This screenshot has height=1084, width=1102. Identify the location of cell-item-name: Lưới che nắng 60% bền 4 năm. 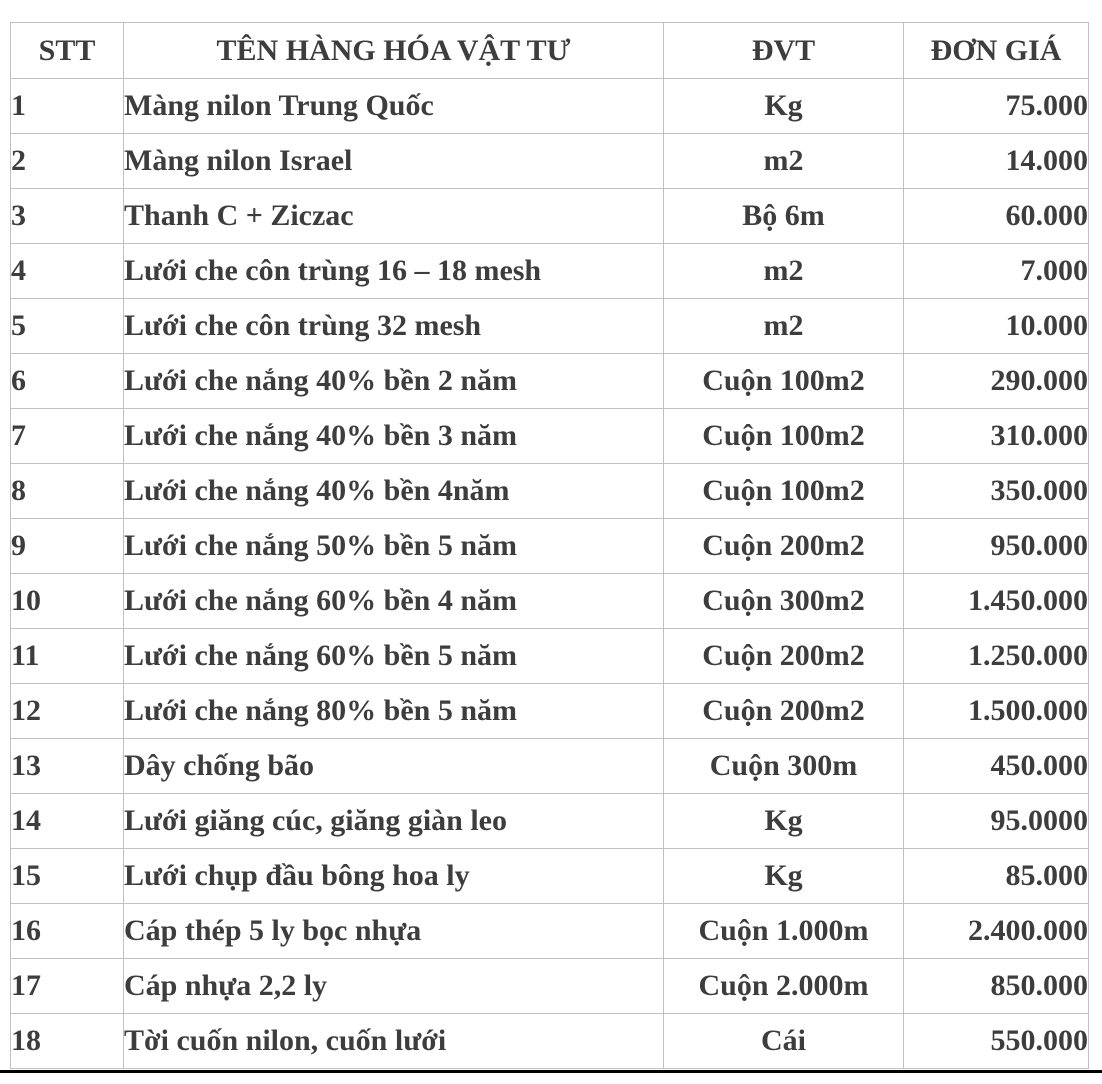
(393, 601).